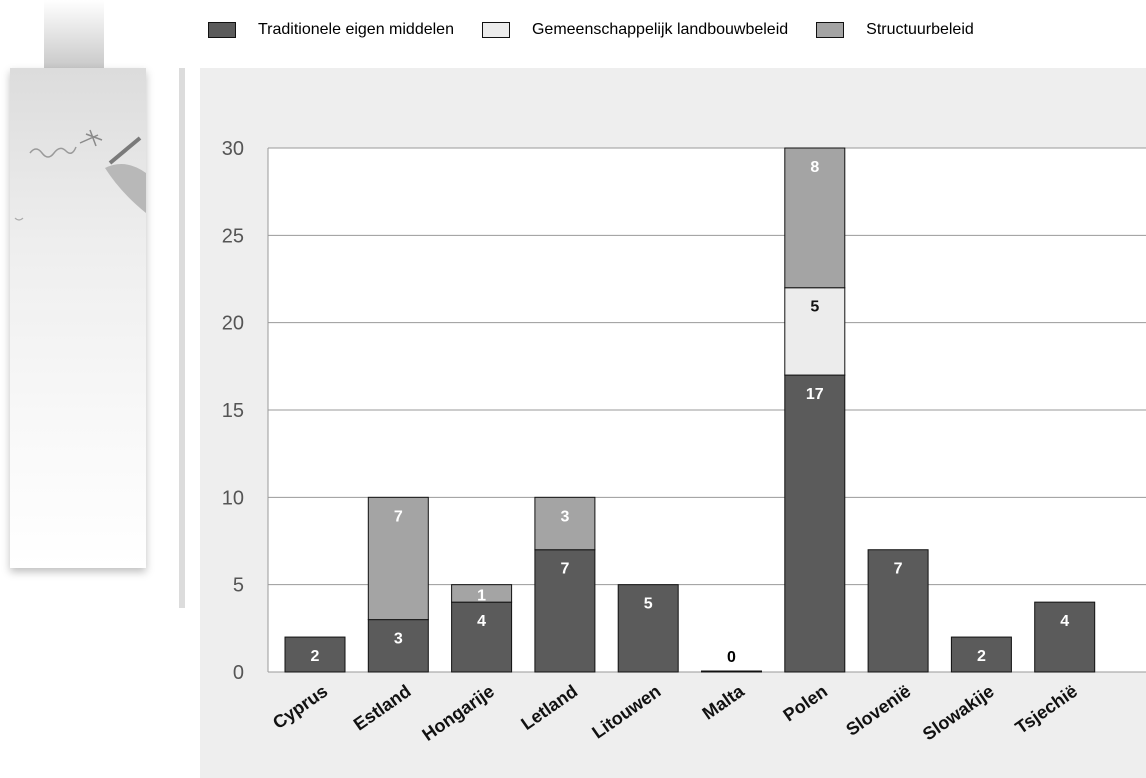  I want to click on data-label-cyprus-series-0: 2, so click(315, 656).